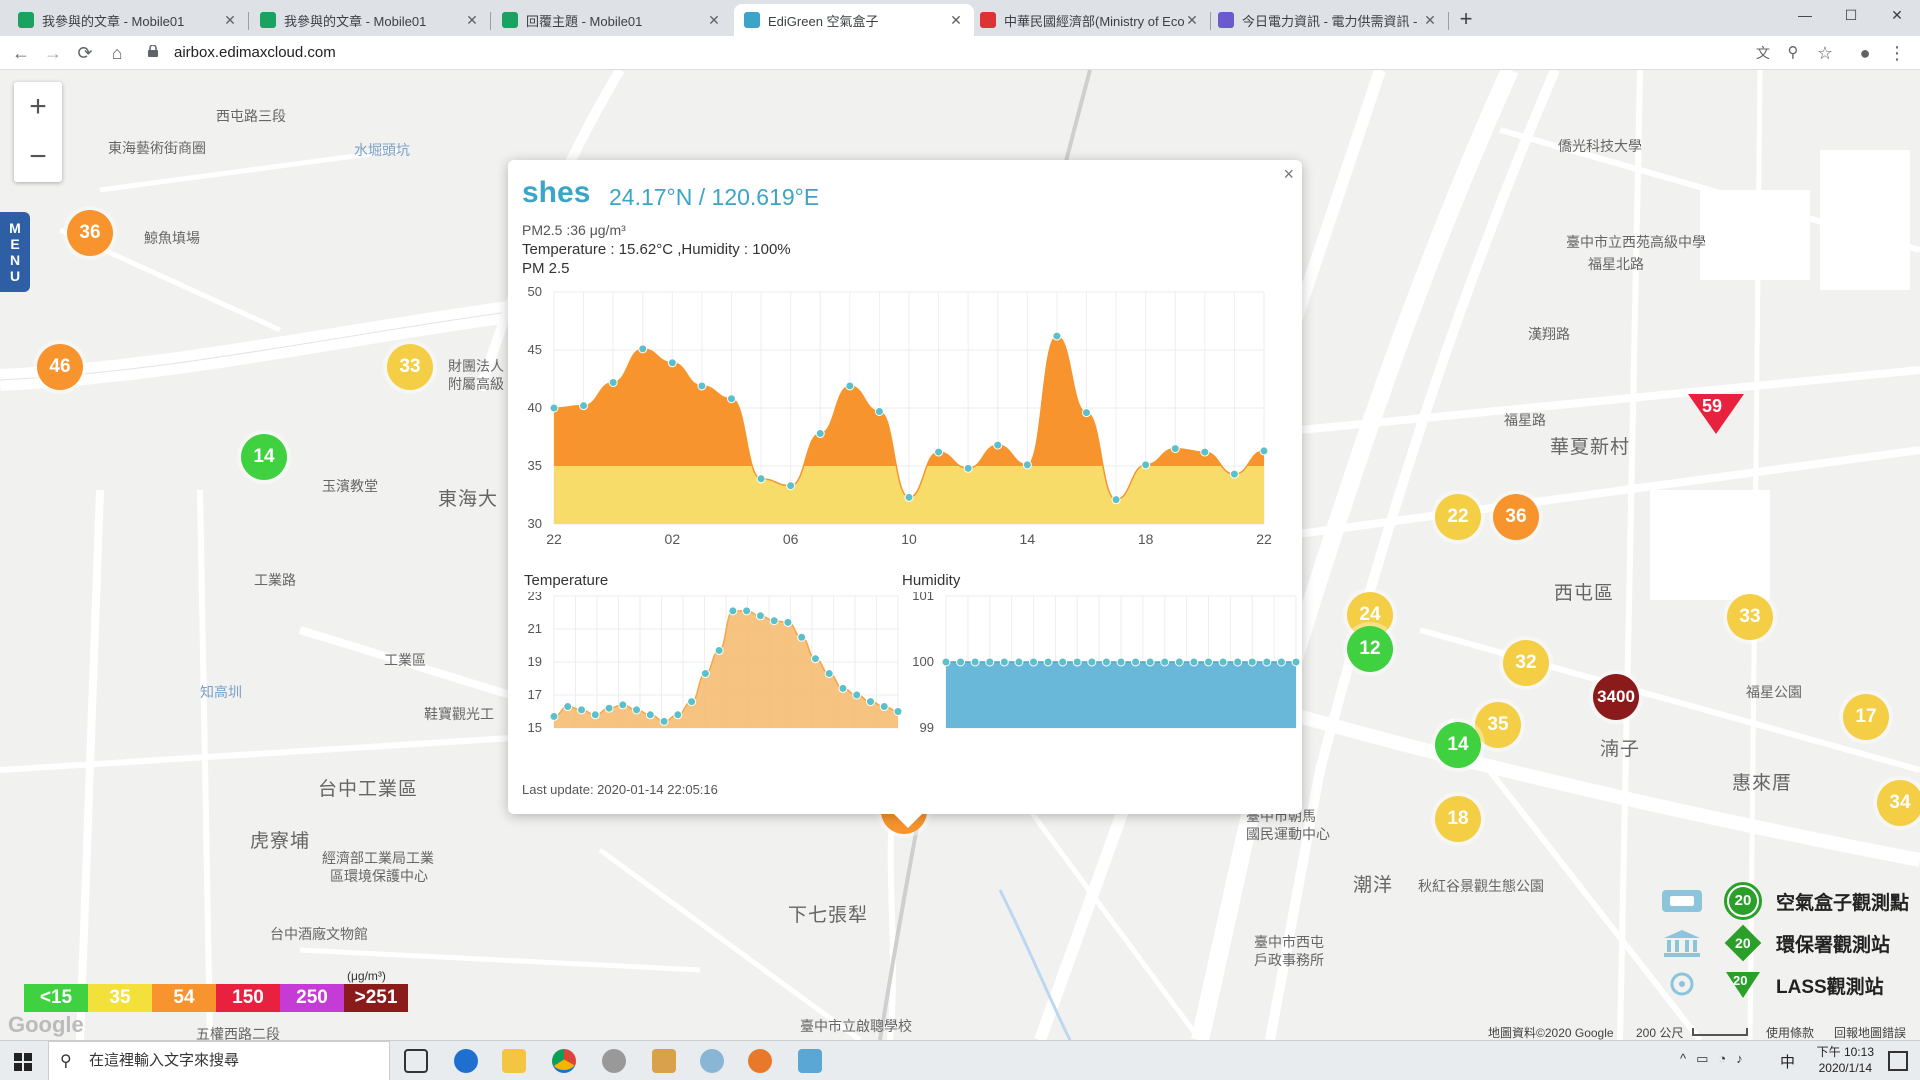 This screenshot has width=1920, height=1080. Describe the element at coordinates (21, 53) in the screenshot. I see `back-icon: ←` at that location.